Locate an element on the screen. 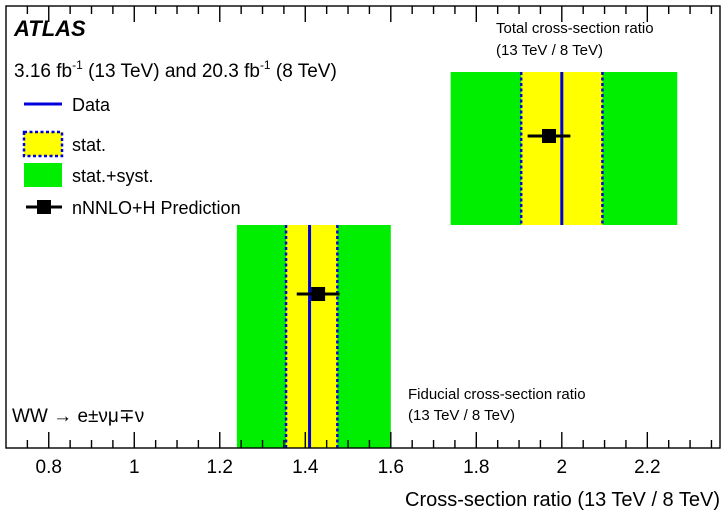 This screenshot has height=521, width=726. experiment-label: ATLAS is located at coordinates (49, 28).